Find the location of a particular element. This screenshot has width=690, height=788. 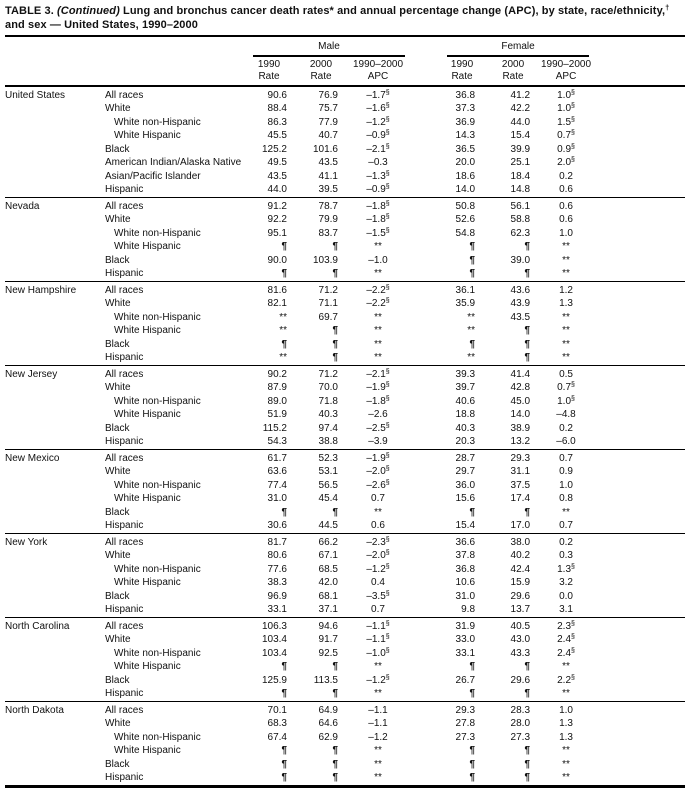

race-ethnicity-label: White Hispanic is located at coordinates (147, 498).